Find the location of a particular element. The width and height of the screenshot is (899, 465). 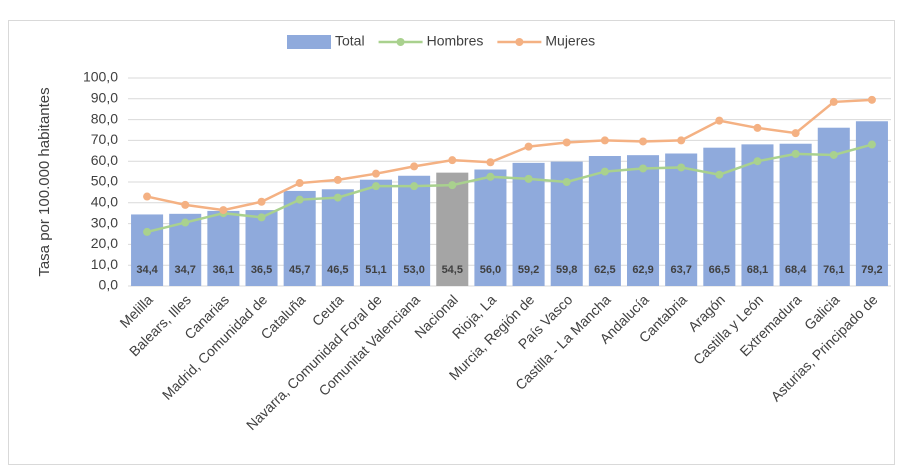

data-label: 56,0 is located at coordinates (490, 270).